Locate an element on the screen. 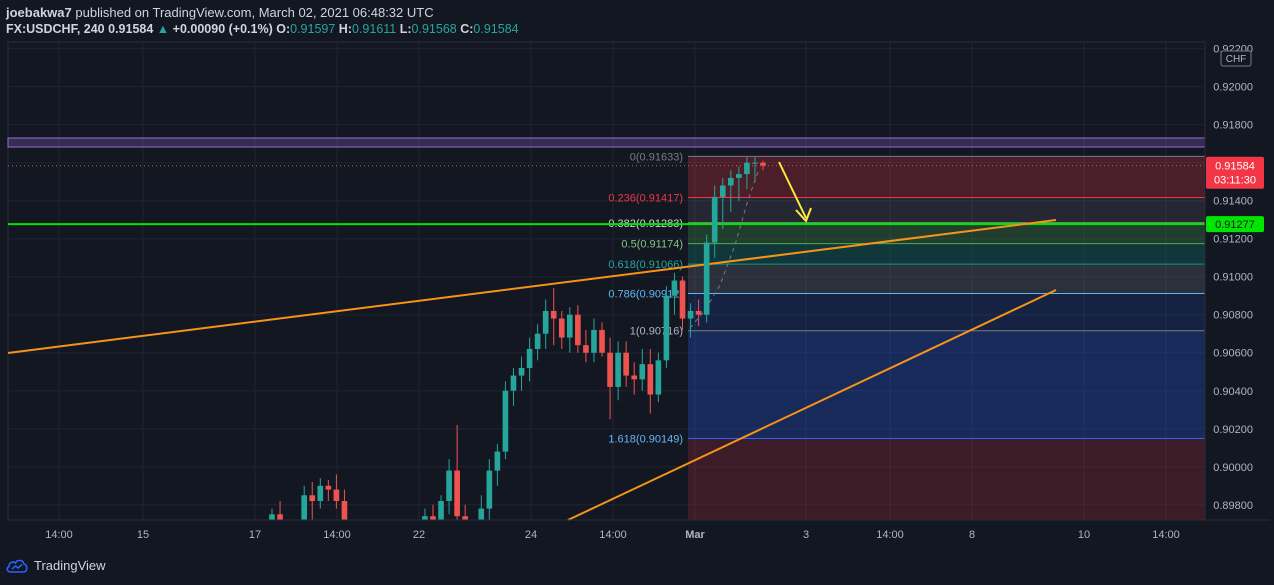  dashed-projection is located at coordinates (724, 250).